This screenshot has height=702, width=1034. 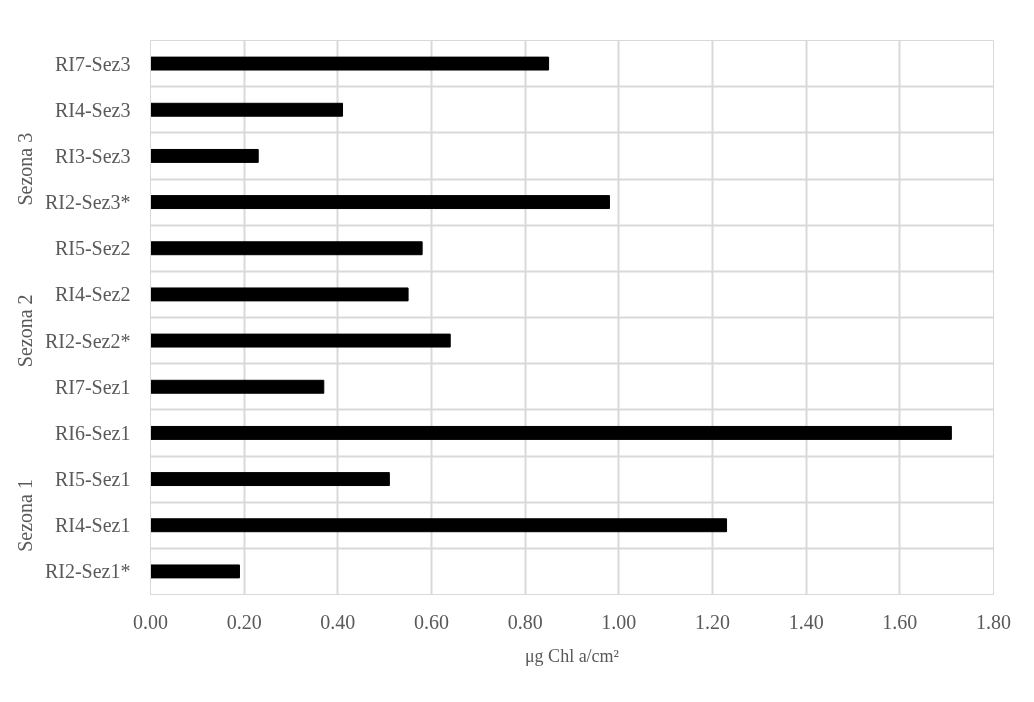 What do you see at coordinates (712, 621) in the screenshot?
I see `x-tick-label: 1.20` at bounding box center [712, 621].